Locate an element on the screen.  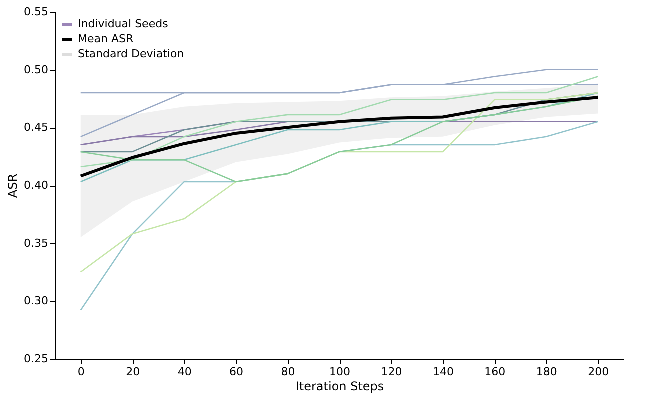
y-tick-label: 0.25 is located at coordinates (36, 359).